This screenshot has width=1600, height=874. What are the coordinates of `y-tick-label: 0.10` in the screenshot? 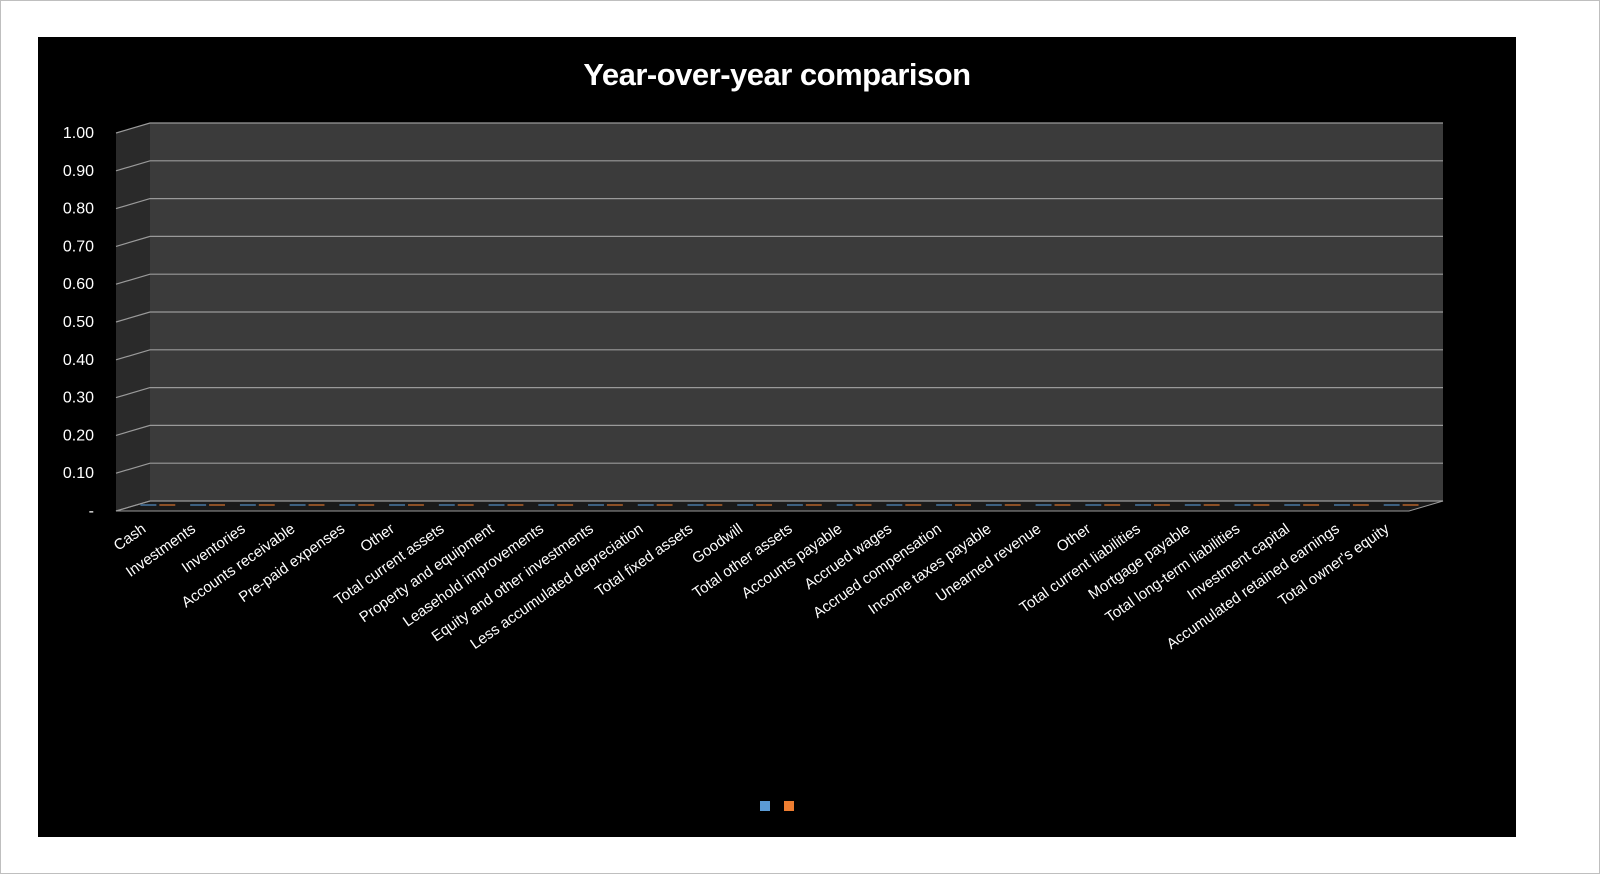 It's located at (78, 473).